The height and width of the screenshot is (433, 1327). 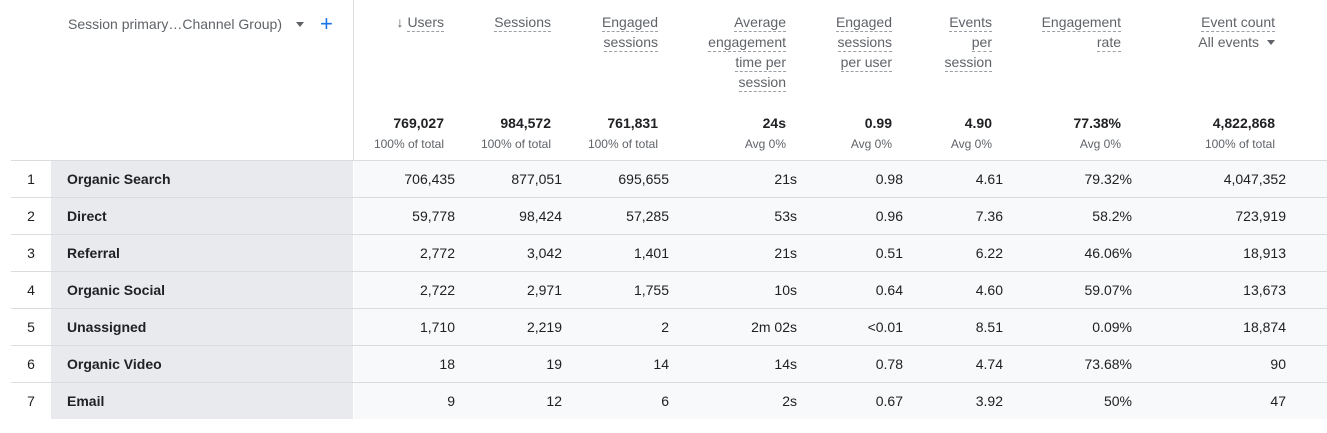 I want to click on cell-sessions: 12, so click(x=554, y=401).